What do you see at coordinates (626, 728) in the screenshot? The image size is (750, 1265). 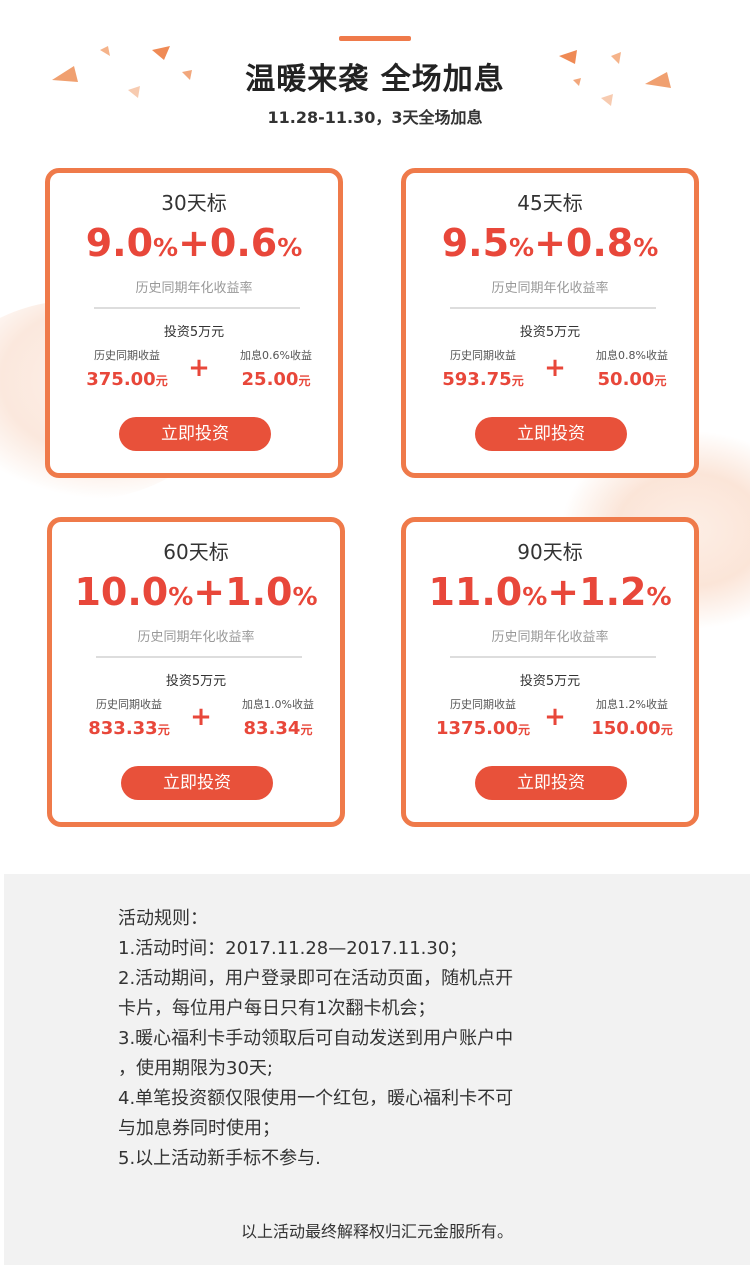 I see `bonus-income-number: 150.00` at bounding box center [626, 728].